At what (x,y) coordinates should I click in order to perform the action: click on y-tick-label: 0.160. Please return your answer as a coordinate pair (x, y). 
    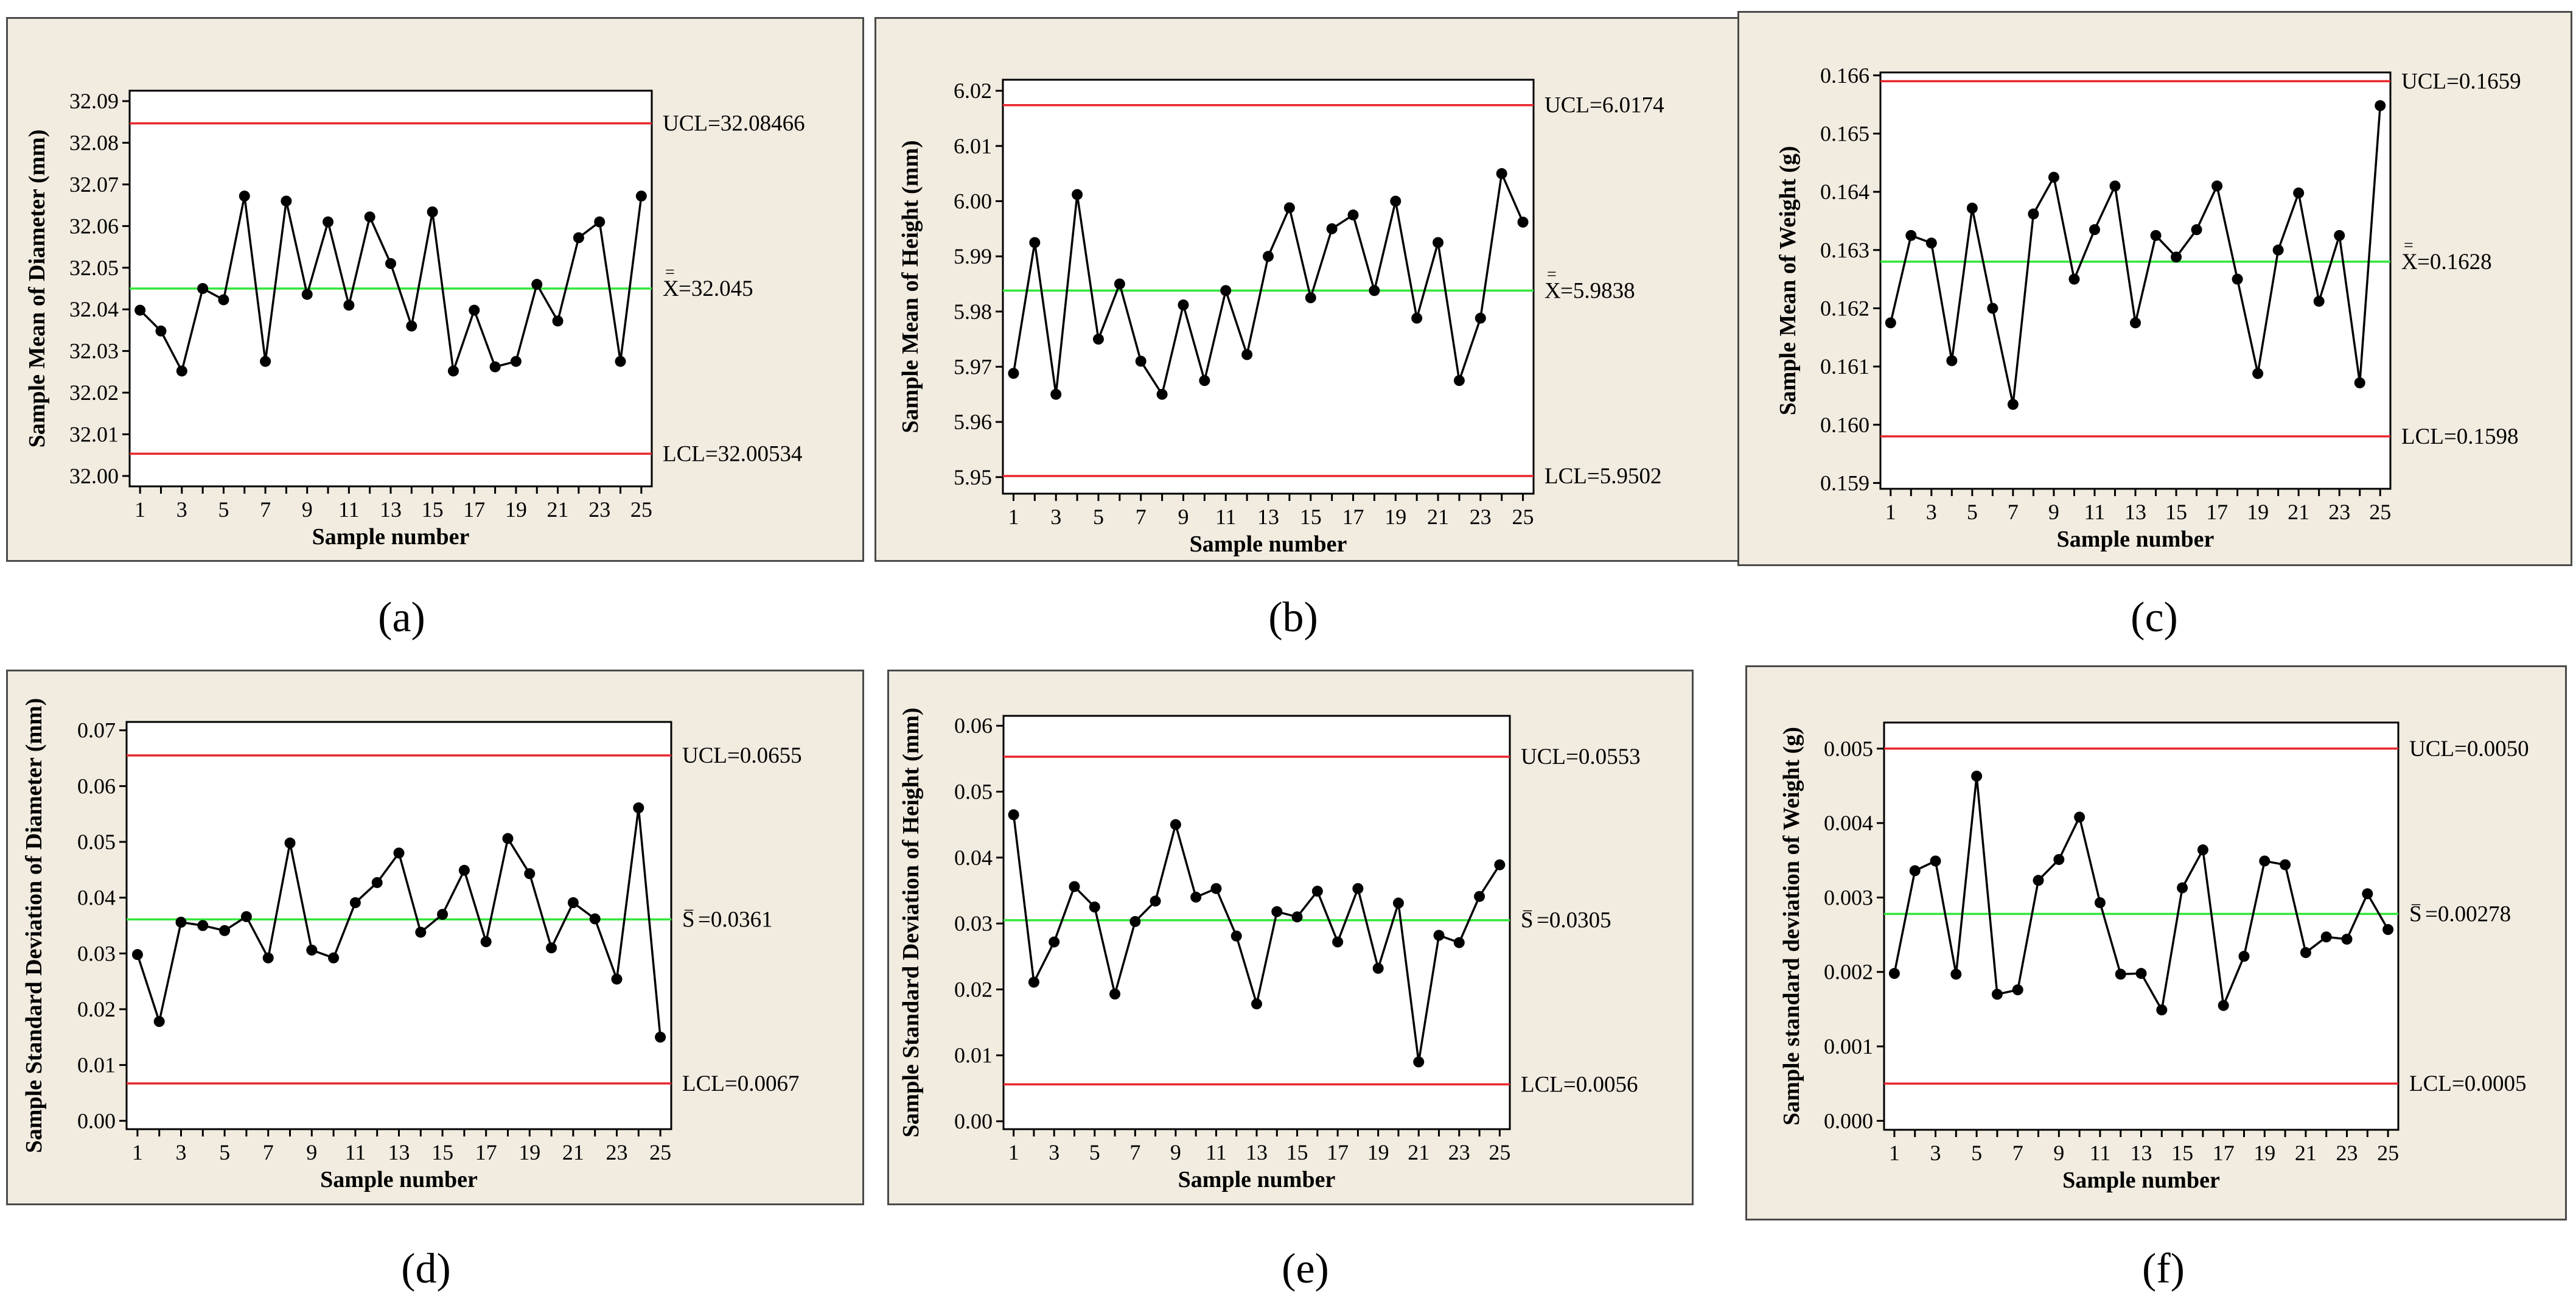
    Looking at the image, I should click on (1844, 425).